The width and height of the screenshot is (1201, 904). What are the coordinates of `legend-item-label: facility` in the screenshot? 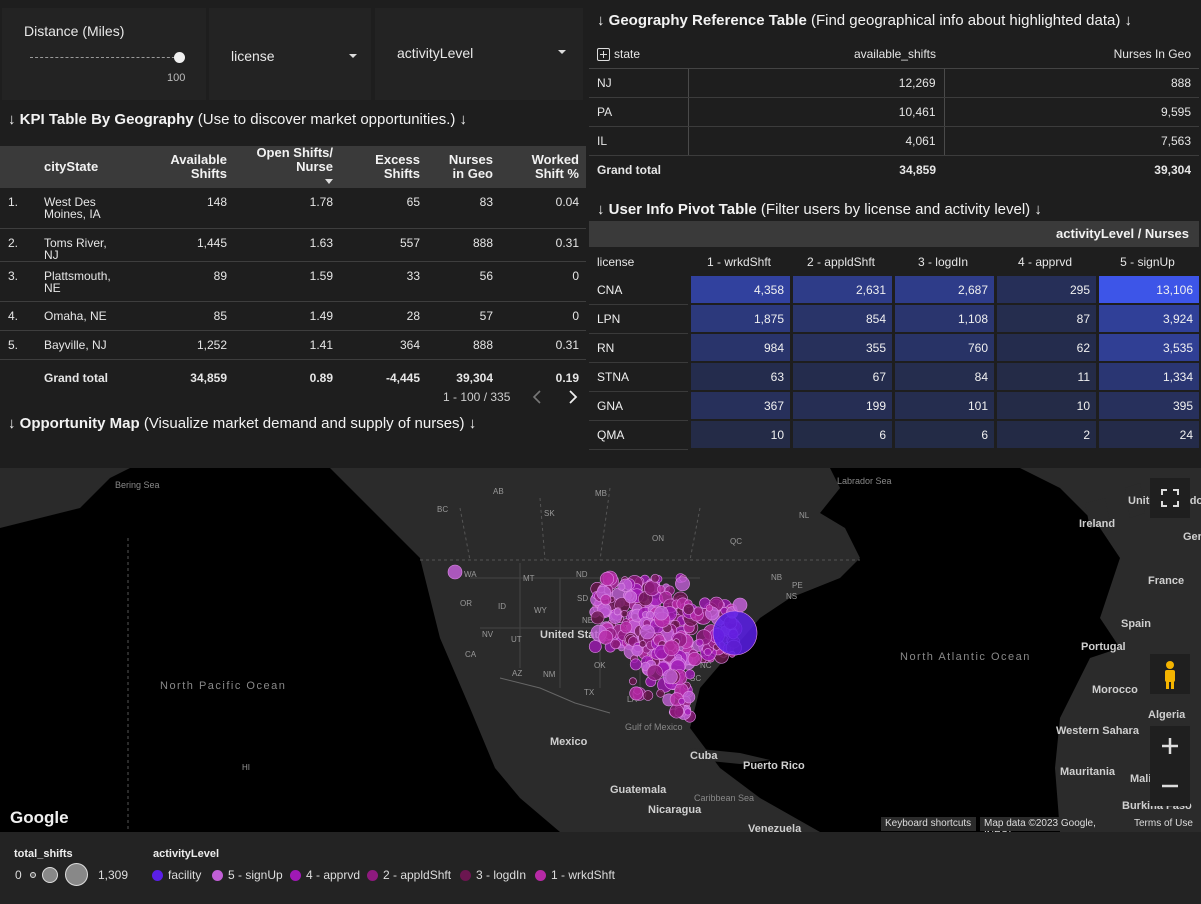 It's located at (185, 875).